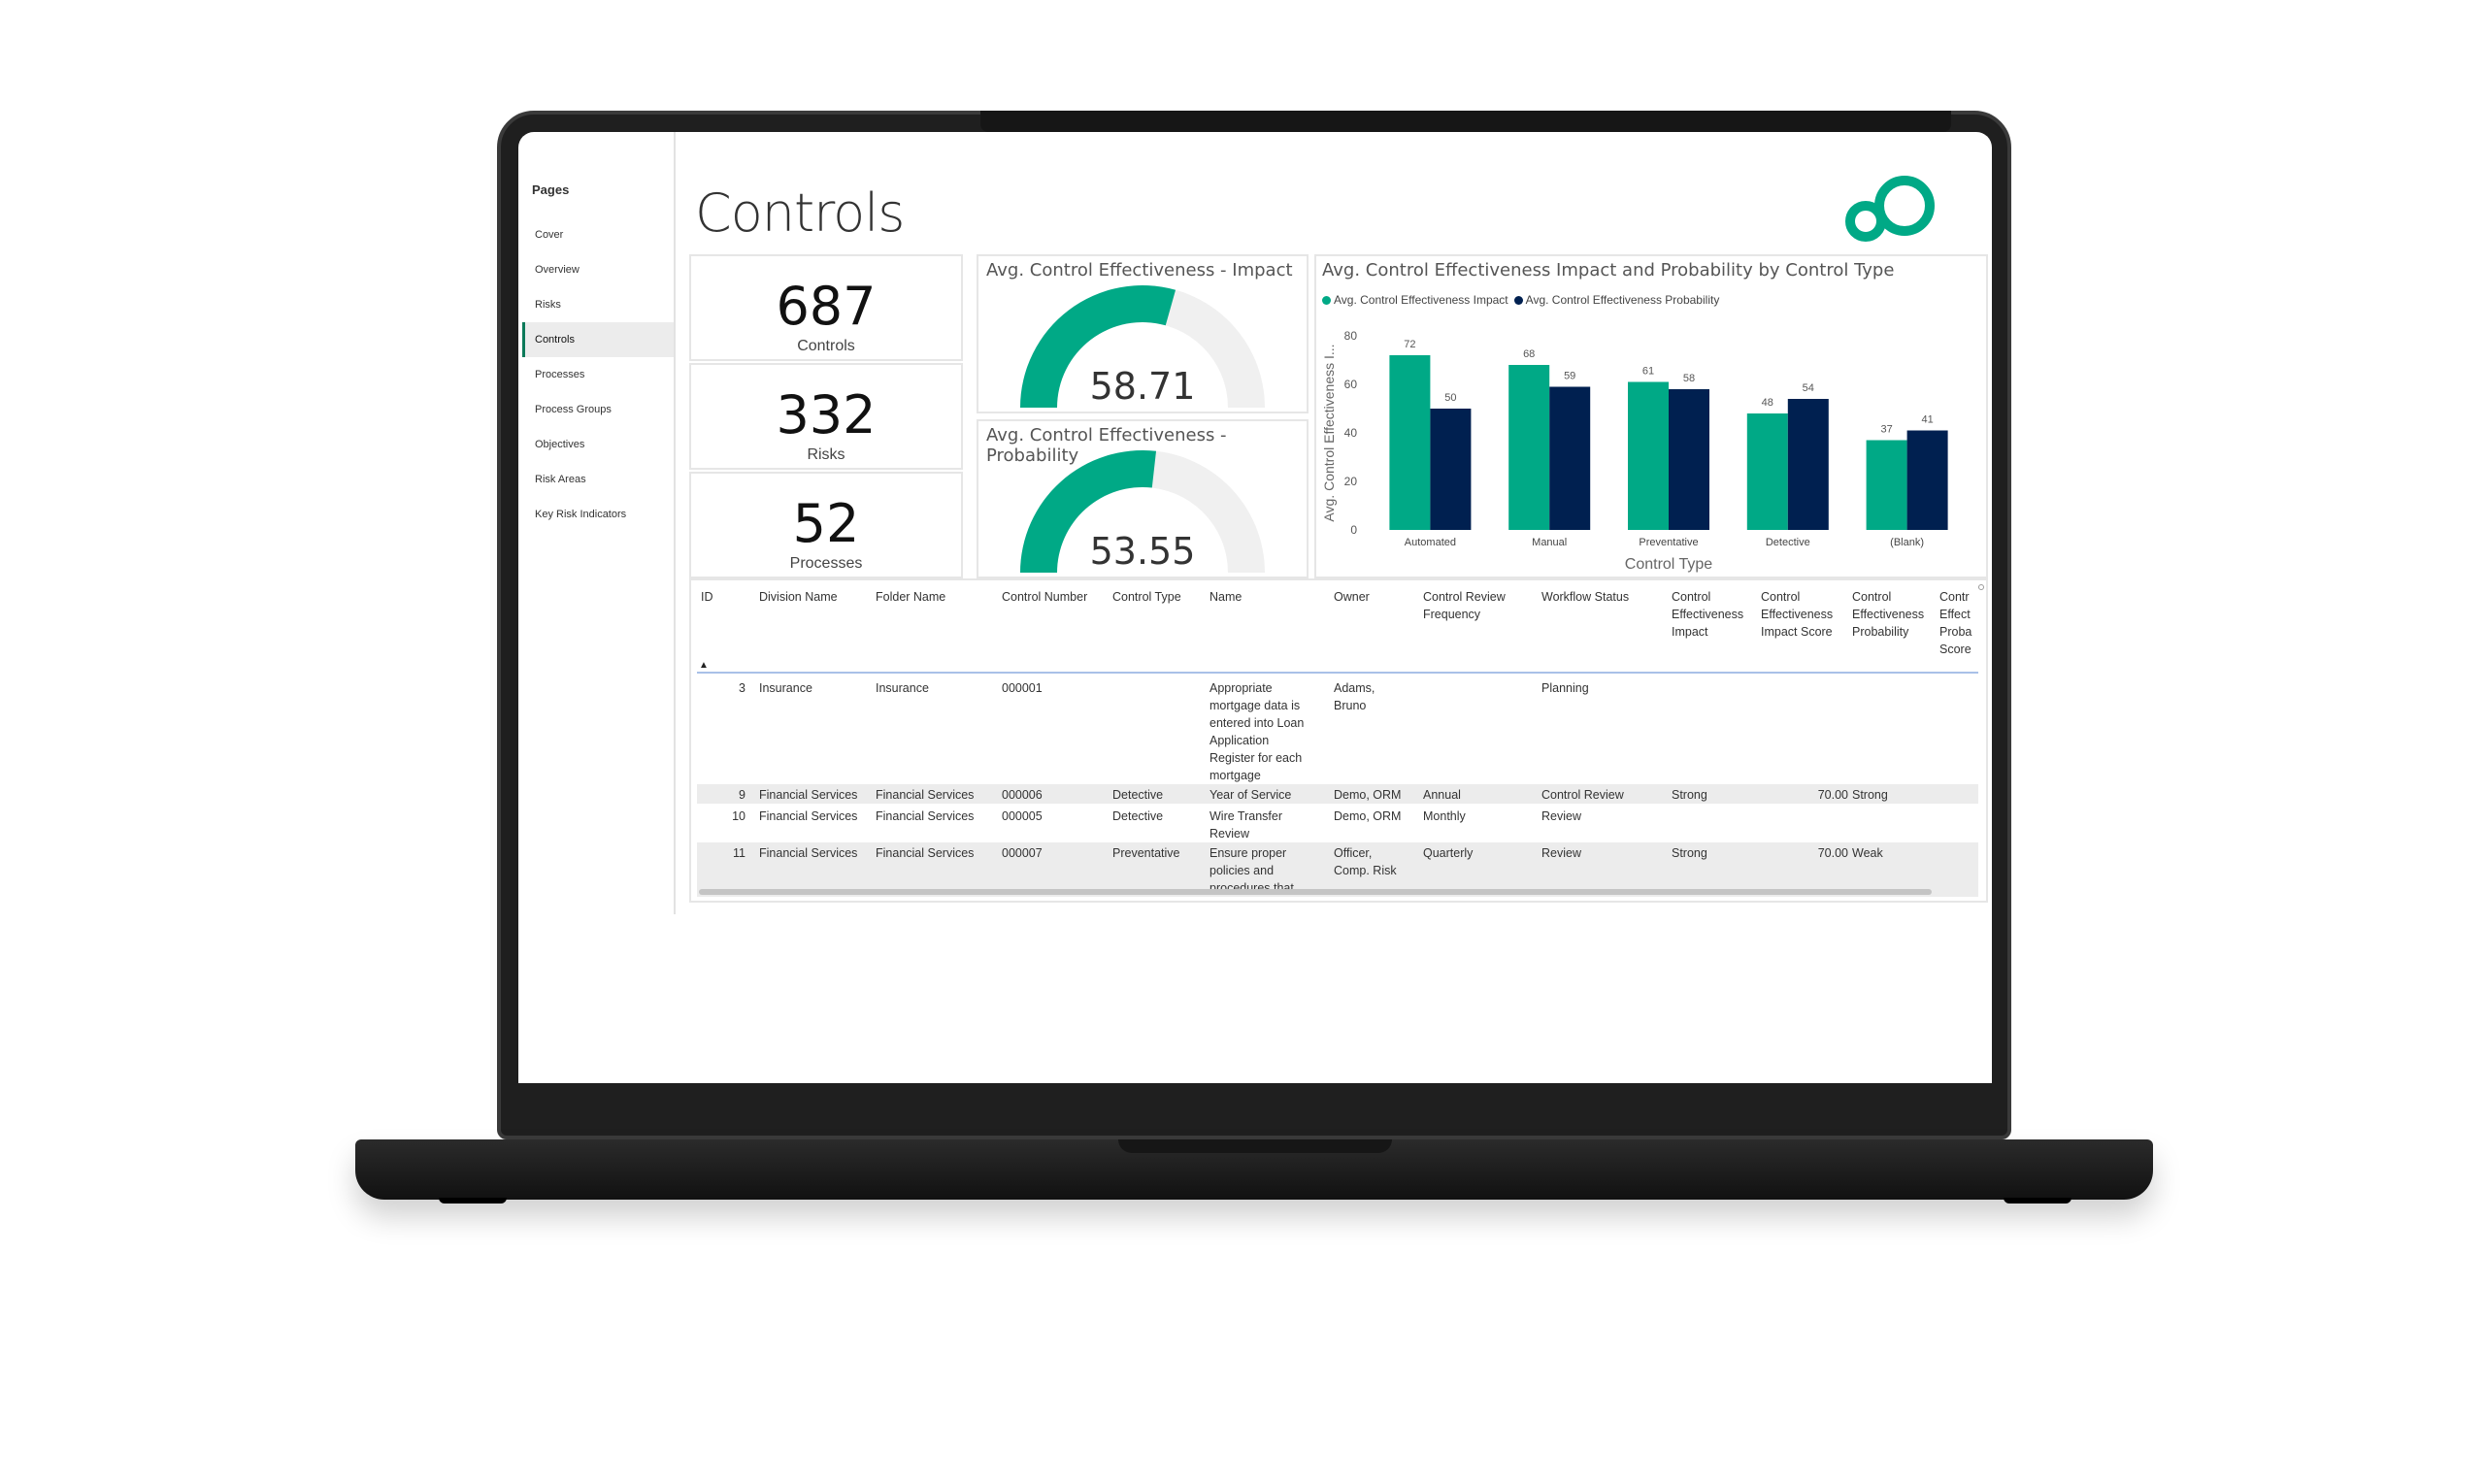 The height and width of the screenshot is (1484, 2485). I want to click on table-cell: Detective, so click(1159, 816).